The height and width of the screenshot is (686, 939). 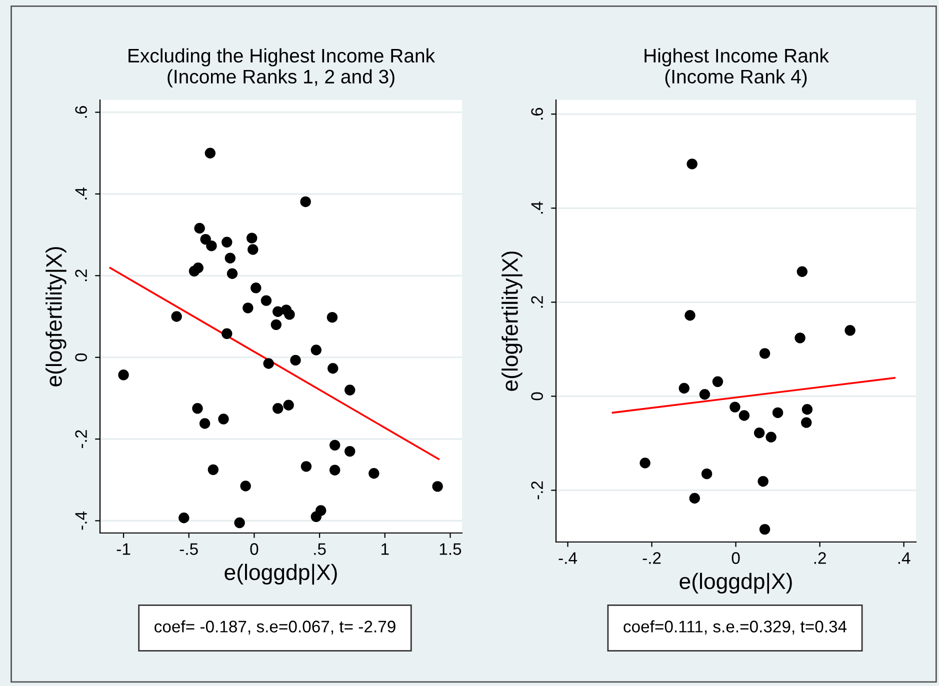 What do you see at coordinates (275, 627) in the screenshot?
I see `text: coef= -0.187, s.e=0.067, t= -2.79` at bounding box center [275, 627].